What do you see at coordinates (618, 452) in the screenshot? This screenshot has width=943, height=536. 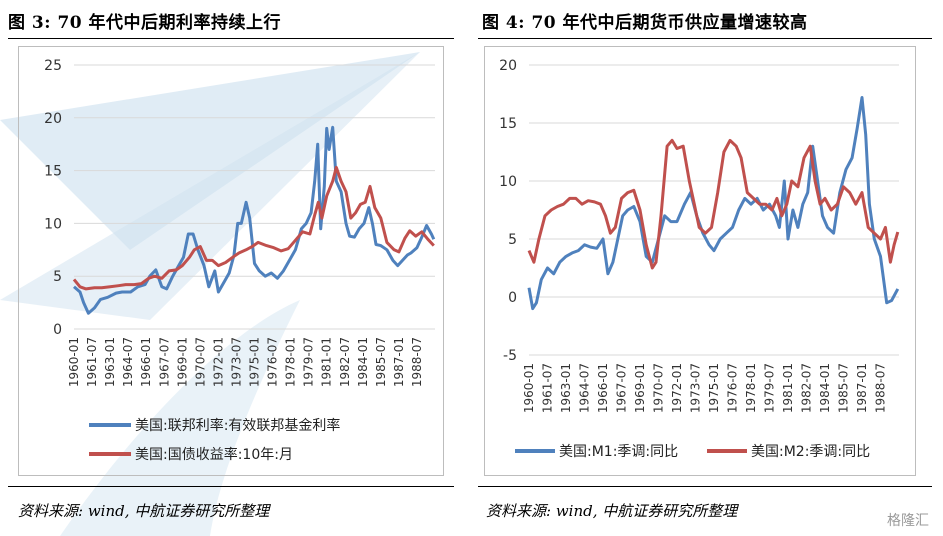 I see `legend-label: 美国:M1:季调:同比` at bounding box center [618, 452].